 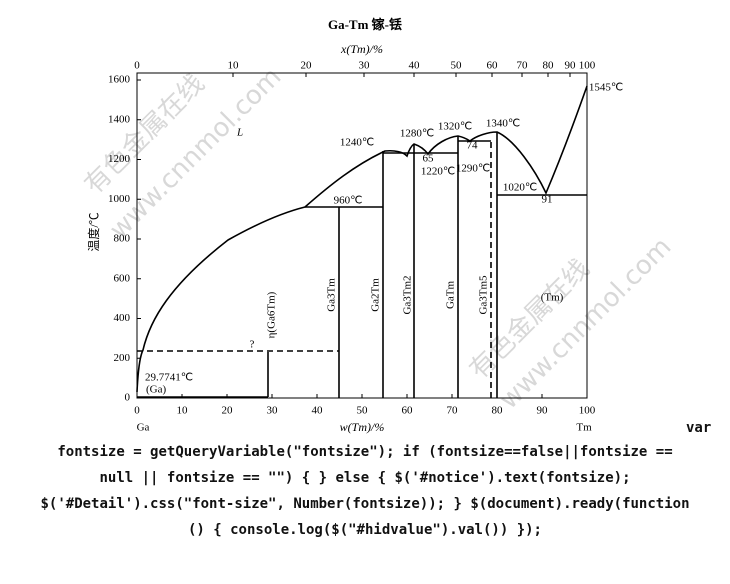 I want to click on phase-label: η(Ga6Tm), so click(x=272, y=314).